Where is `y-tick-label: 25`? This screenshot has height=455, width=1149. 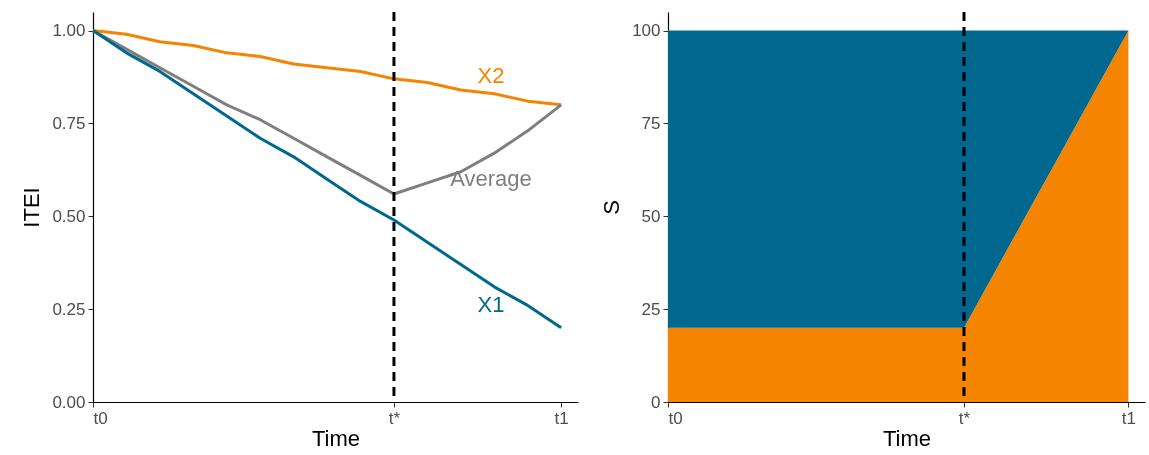
y-tick-label: 25 is located at coordinates (651, 309).